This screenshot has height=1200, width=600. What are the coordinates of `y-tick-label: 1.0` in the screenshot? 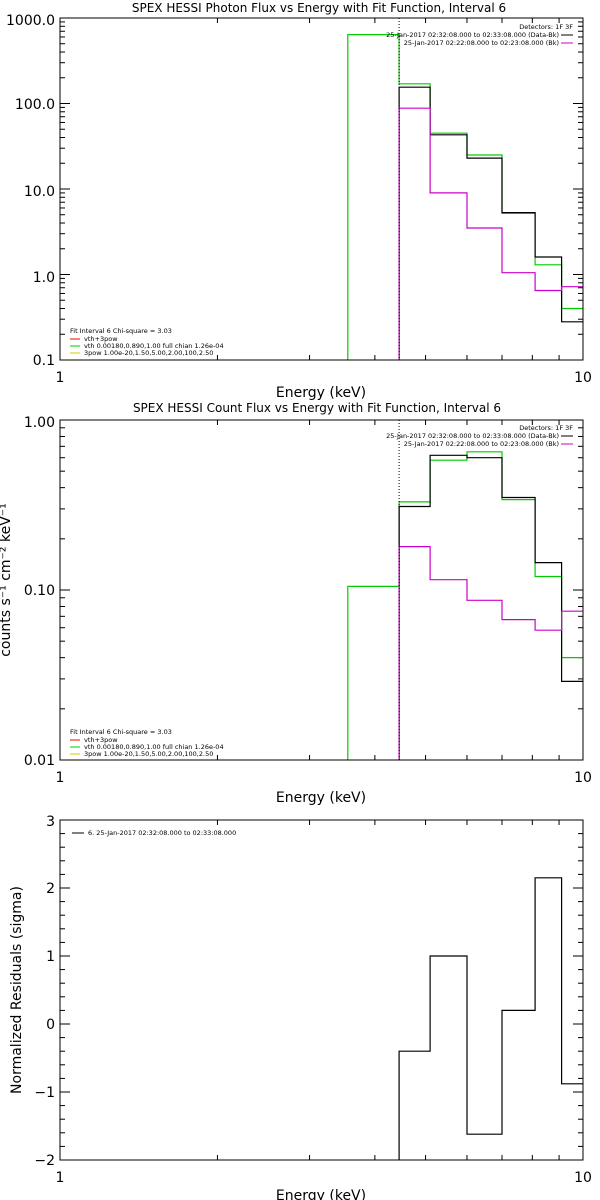 It's located at (44, 278).